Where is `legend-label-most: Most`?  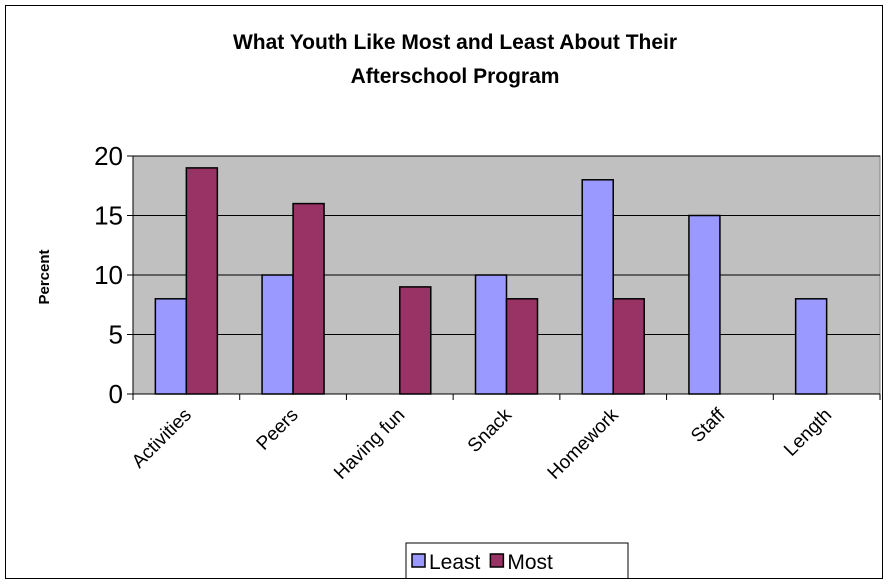 legend-label-most: Most is located at coordinates (530, 562).